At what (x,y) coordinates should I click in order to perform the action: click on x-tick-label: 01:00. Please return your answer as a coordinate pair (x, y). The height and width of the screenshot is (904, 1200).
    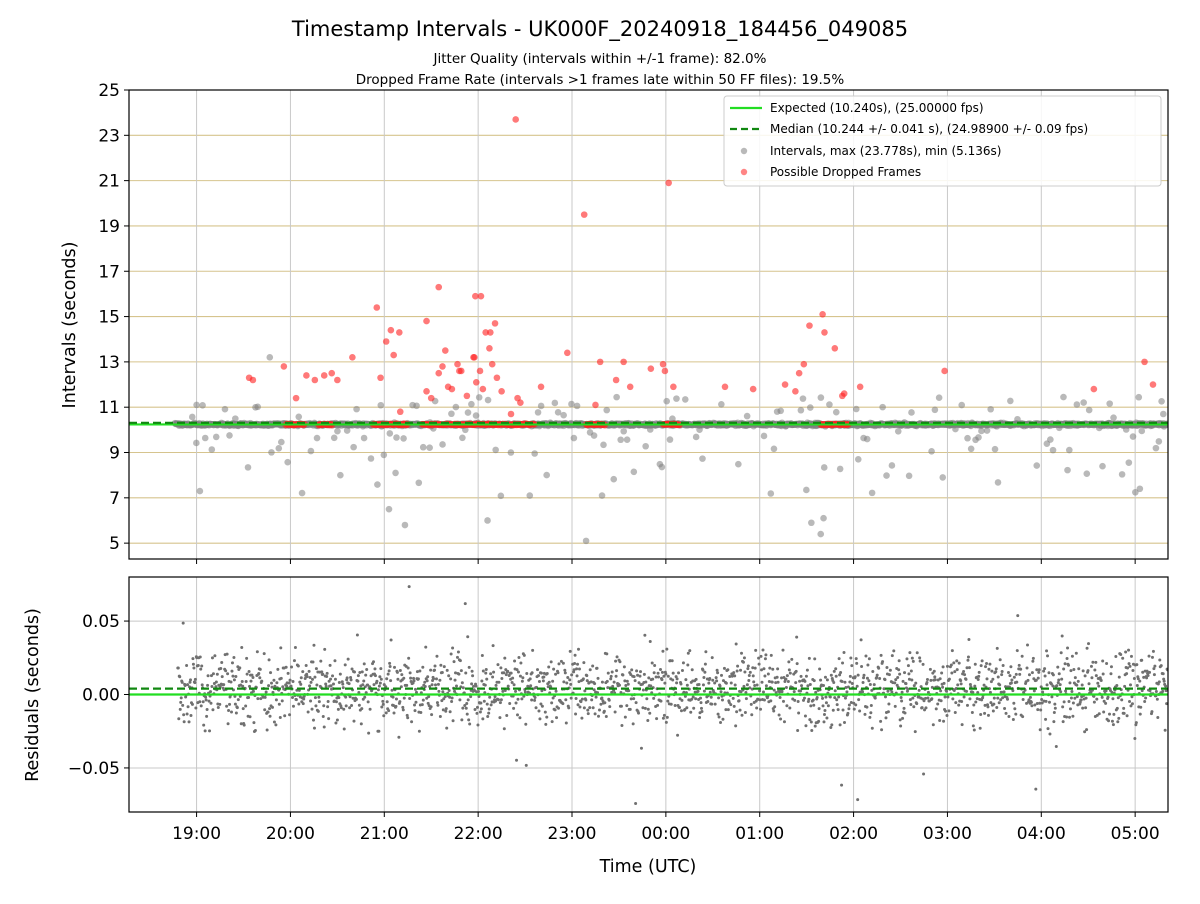
    Looking at the image, I should click on (759, 834).